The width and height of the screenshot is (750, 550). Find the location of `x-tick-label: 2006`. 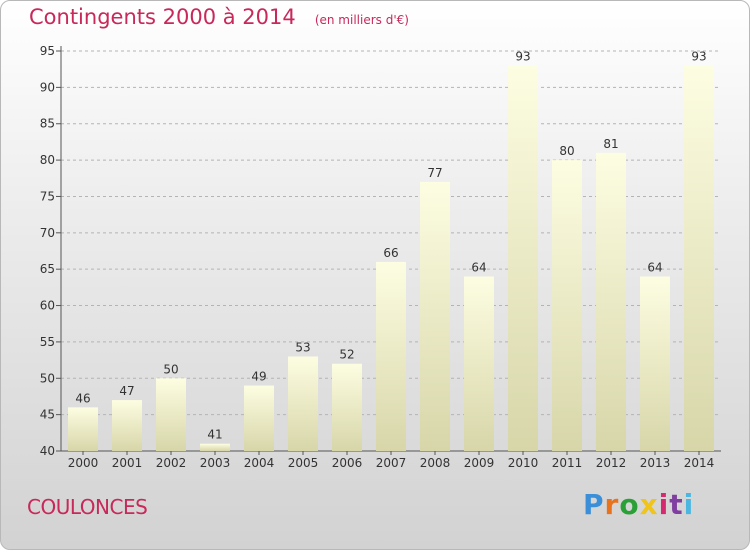

x-tick-label: 2006 is located at coordinates (347, 463).